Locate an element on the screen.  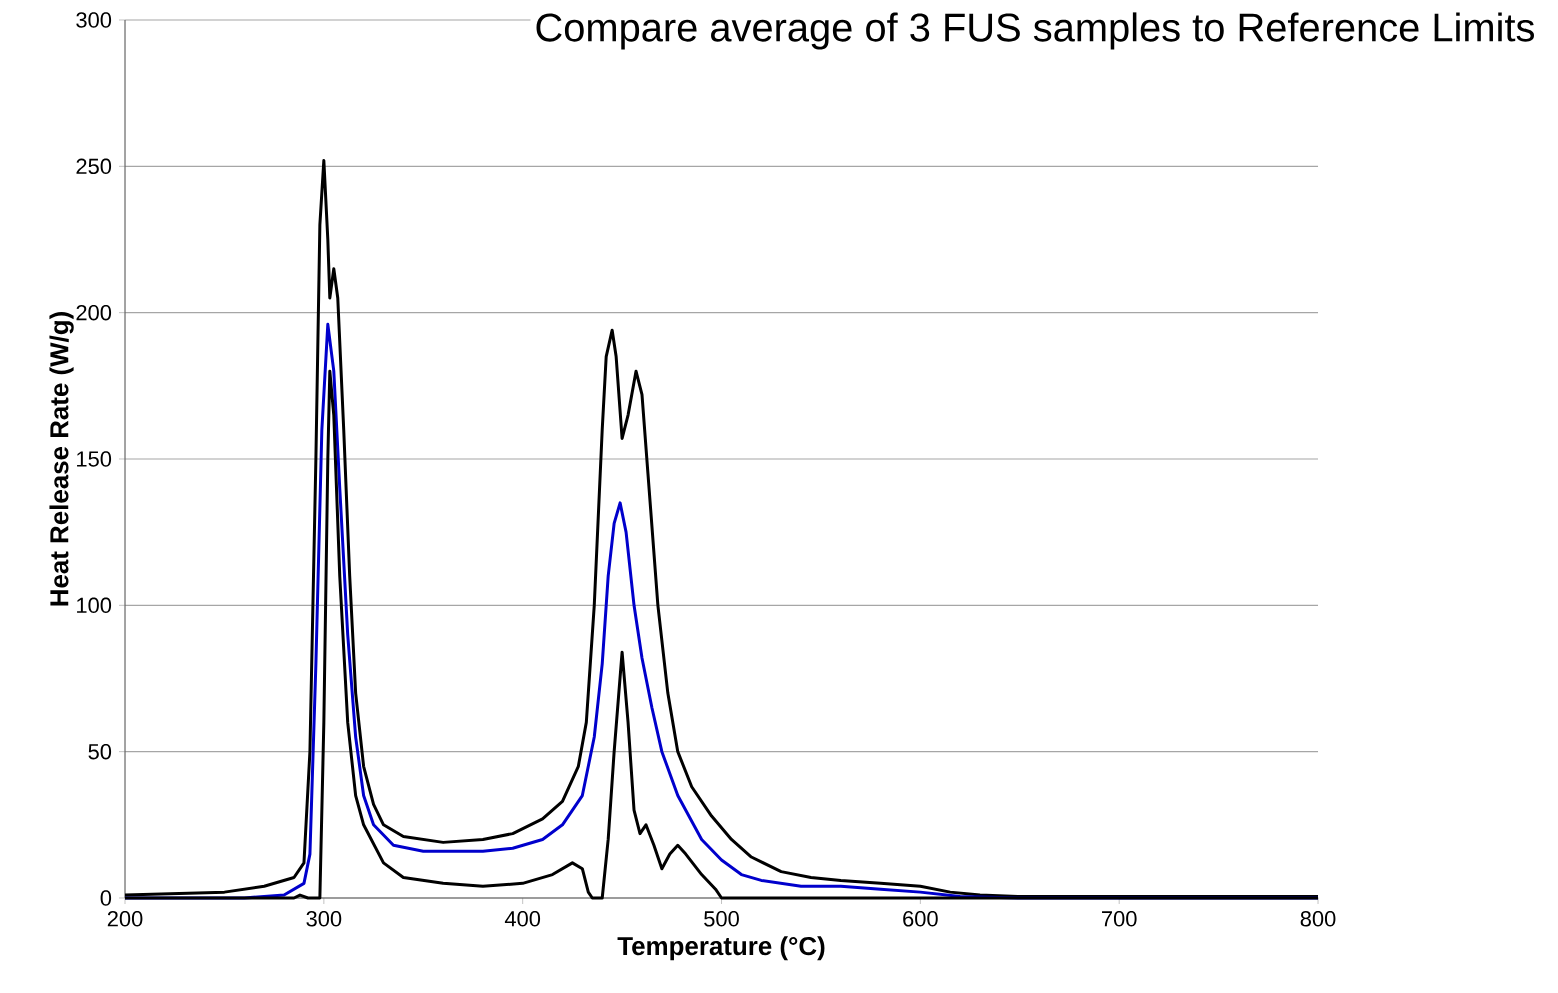
x-axis-title: Temperature (°C) is located at coordinates (721, 948).